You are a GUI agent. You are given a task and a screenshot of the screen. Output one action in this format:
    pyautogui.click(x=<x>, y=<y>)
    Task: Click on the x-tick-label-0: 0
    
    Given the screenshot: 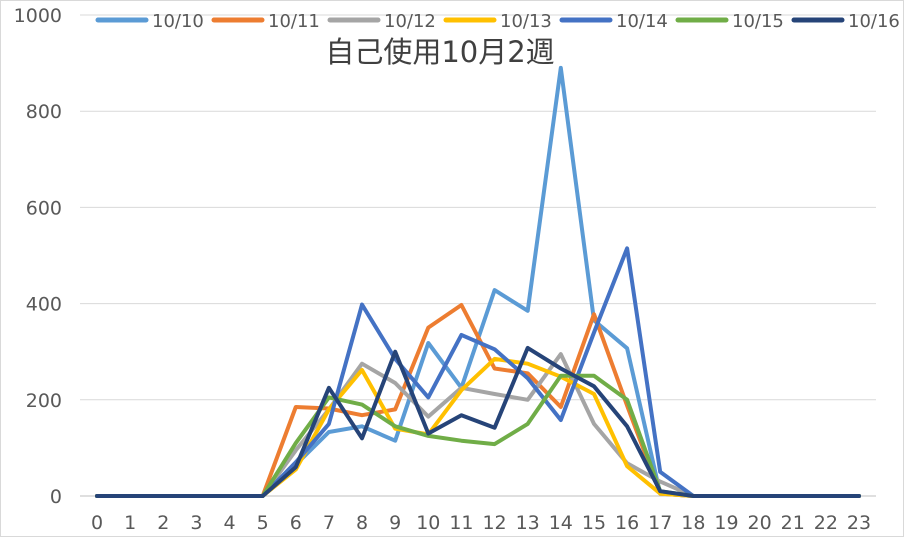 What is the action you would take?
    pyautogui.click(x=97, y=523)
    